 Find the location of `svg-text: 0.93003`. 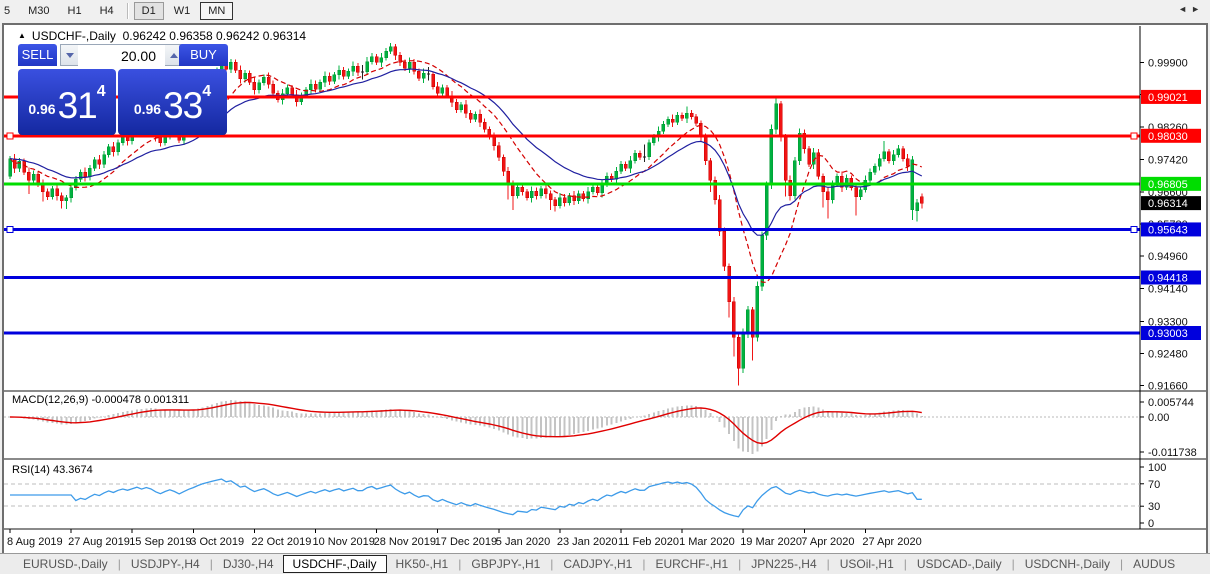

svg-text: 0.93003 is located at coordinates (1168, 334).